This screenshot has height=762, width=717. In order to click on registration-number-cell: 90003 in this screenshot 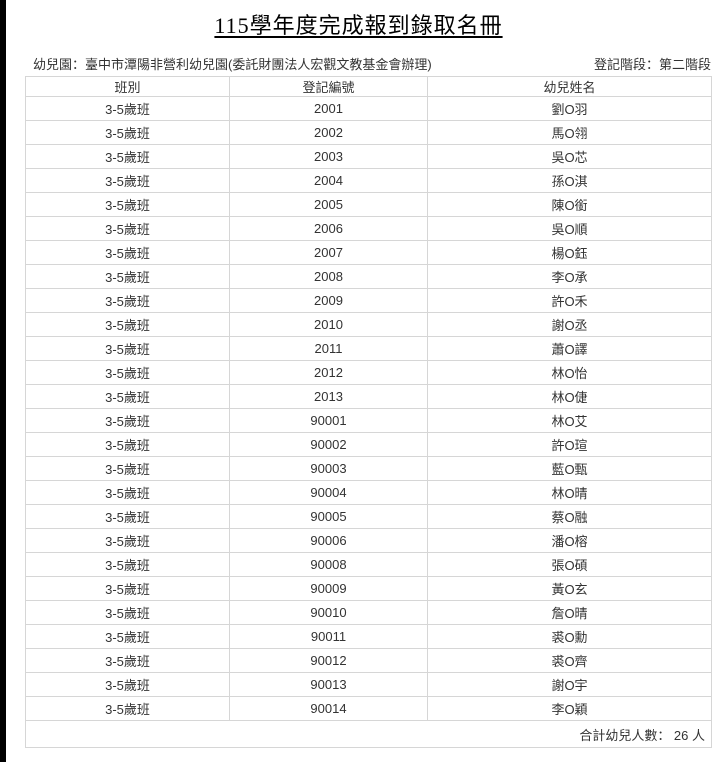, I will do `click(328, 468)`.